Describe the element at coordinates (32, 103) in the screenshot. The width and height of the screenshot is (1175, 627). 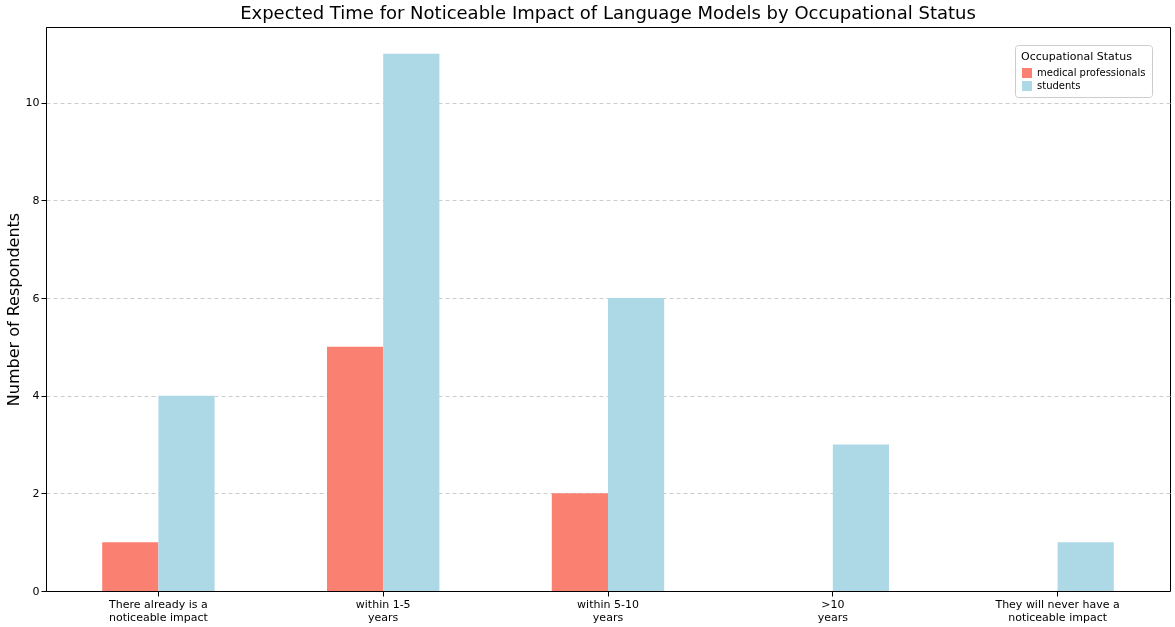
I see `y-tick-label: 10` at that location.